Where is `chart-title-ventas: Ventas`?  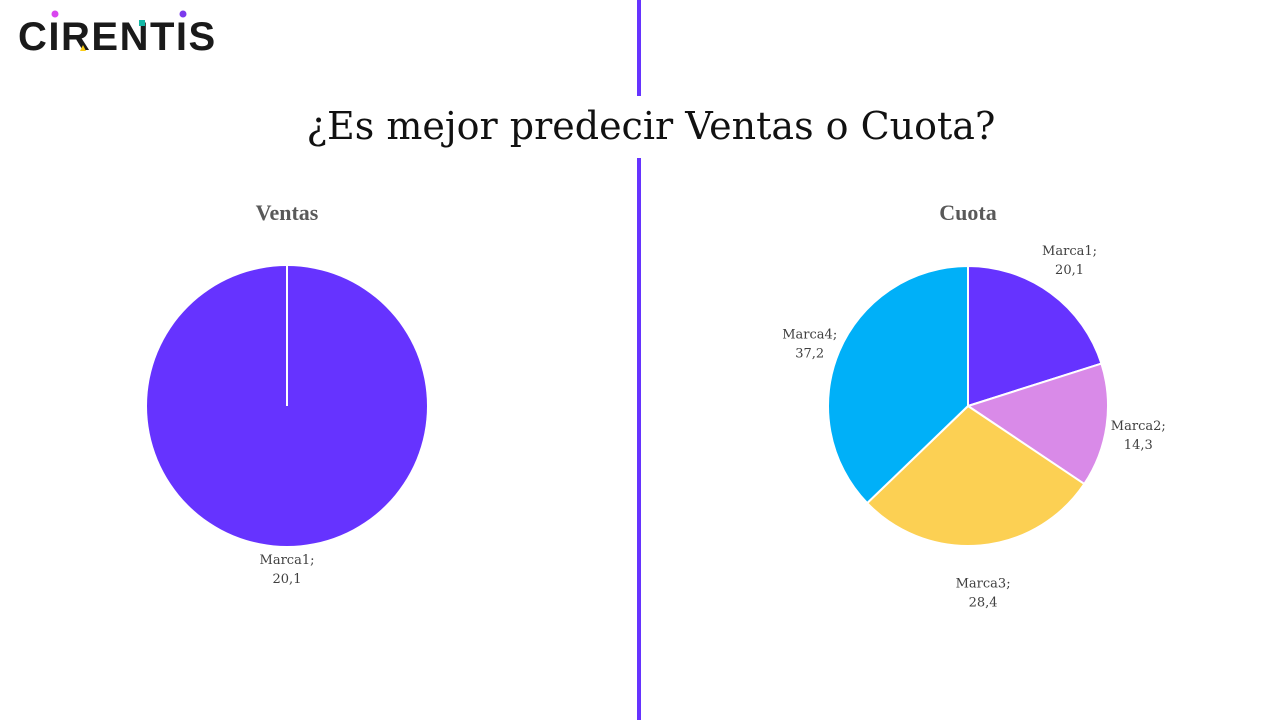
chart-title-ventas: Ventas is located at coordinates (287, 212).